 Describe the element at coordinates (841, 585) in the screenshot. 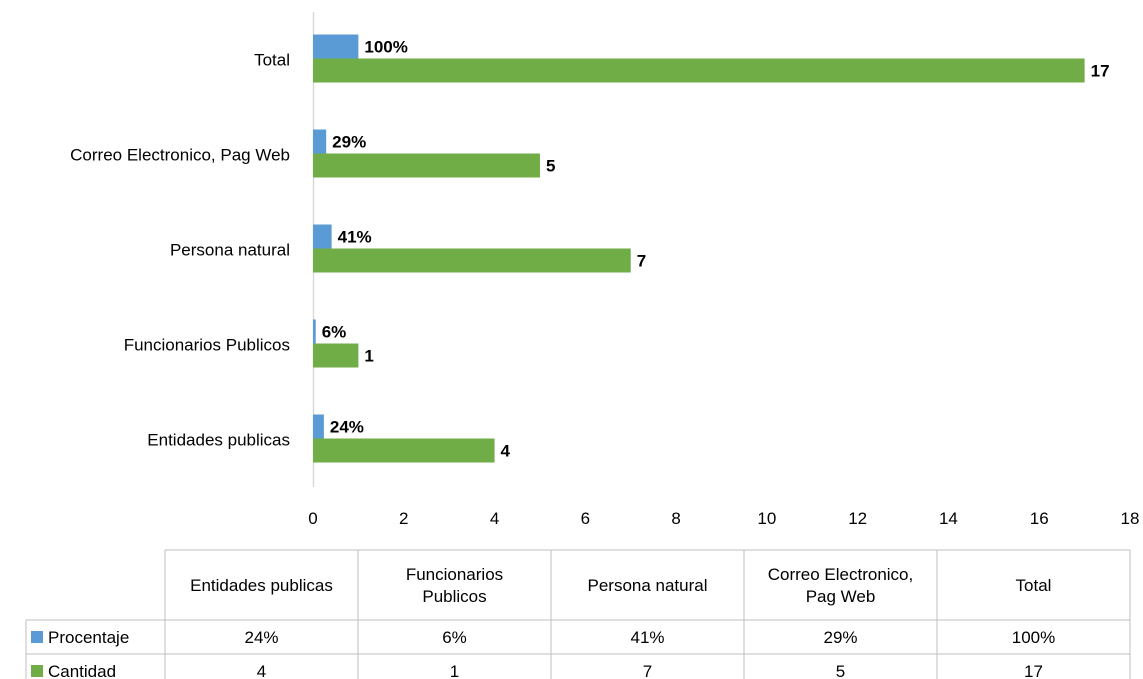

I see `table-header-3: Correo Electronico, Pag Web` at that location.